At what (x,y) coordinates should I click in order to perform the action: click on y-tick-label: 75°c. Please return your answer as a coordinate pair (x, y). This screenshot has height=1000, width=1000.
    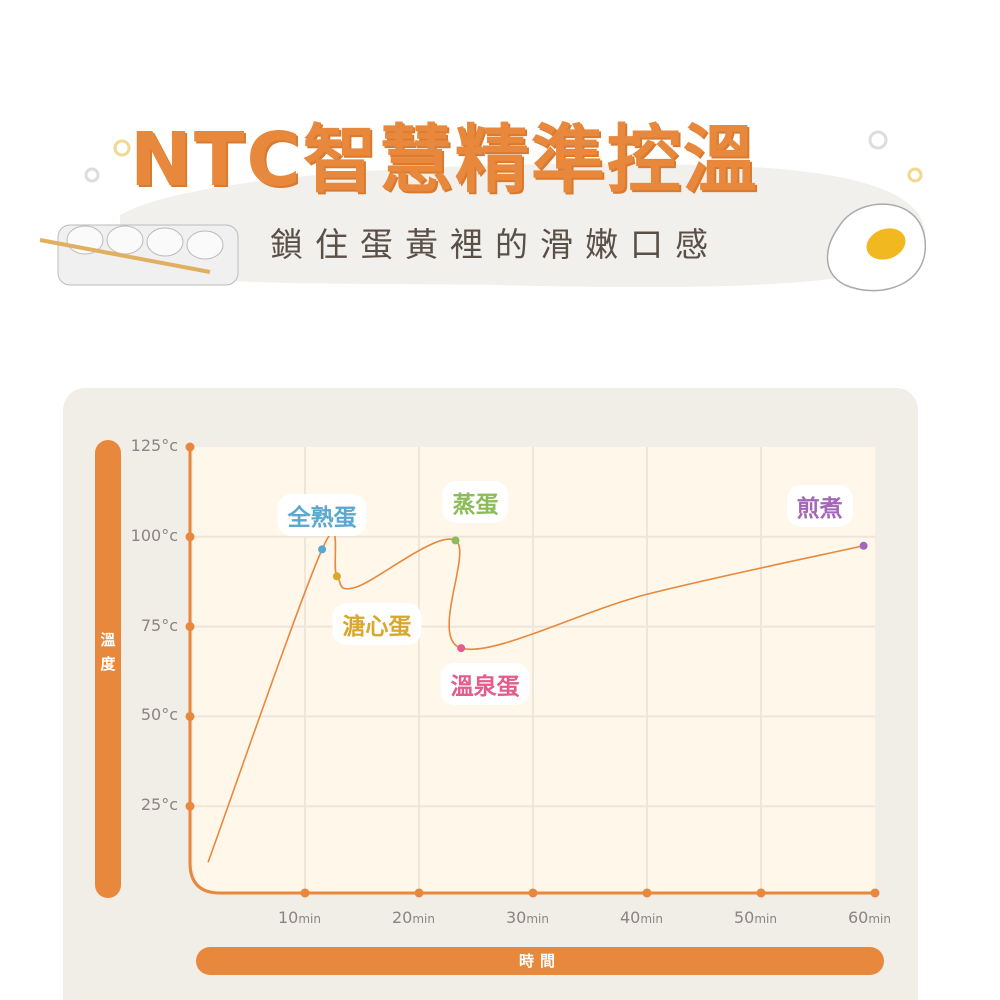
    Looking at the image, I should click on (159, 625).